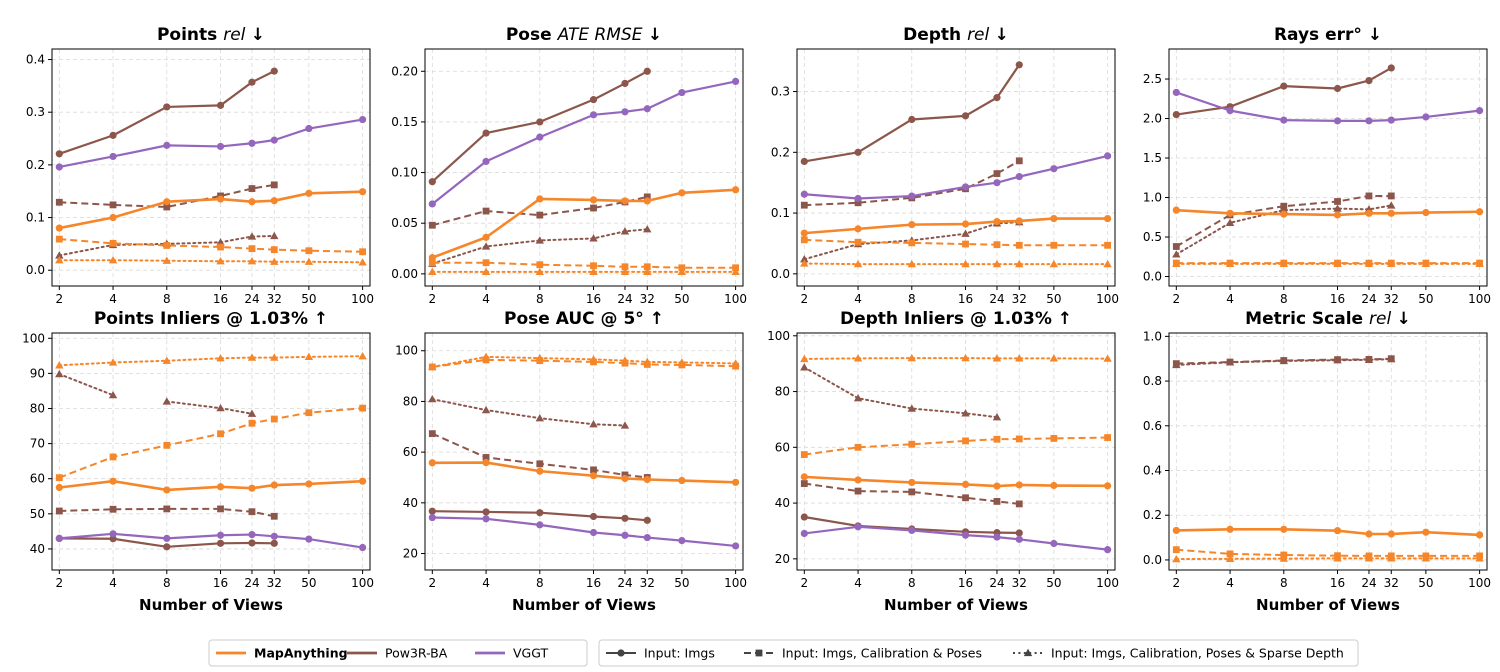 The image size is (1500, 672). I want to click on title-main: Rays err°, so click(1321, 35).